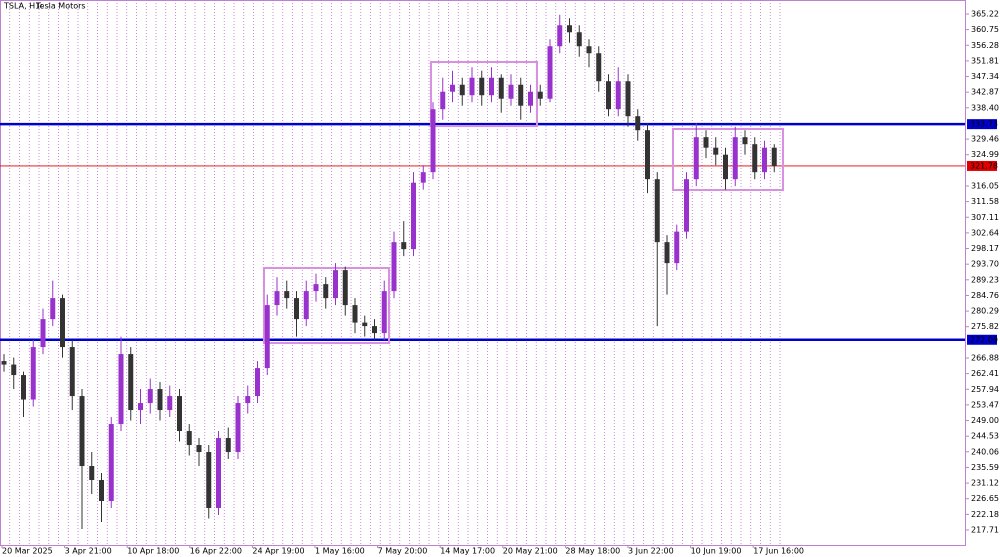  What do you see at coordinates (985, 357) in the screenshot?
I see `y-tick-label: 266.88` at bounding box center [985, 357].